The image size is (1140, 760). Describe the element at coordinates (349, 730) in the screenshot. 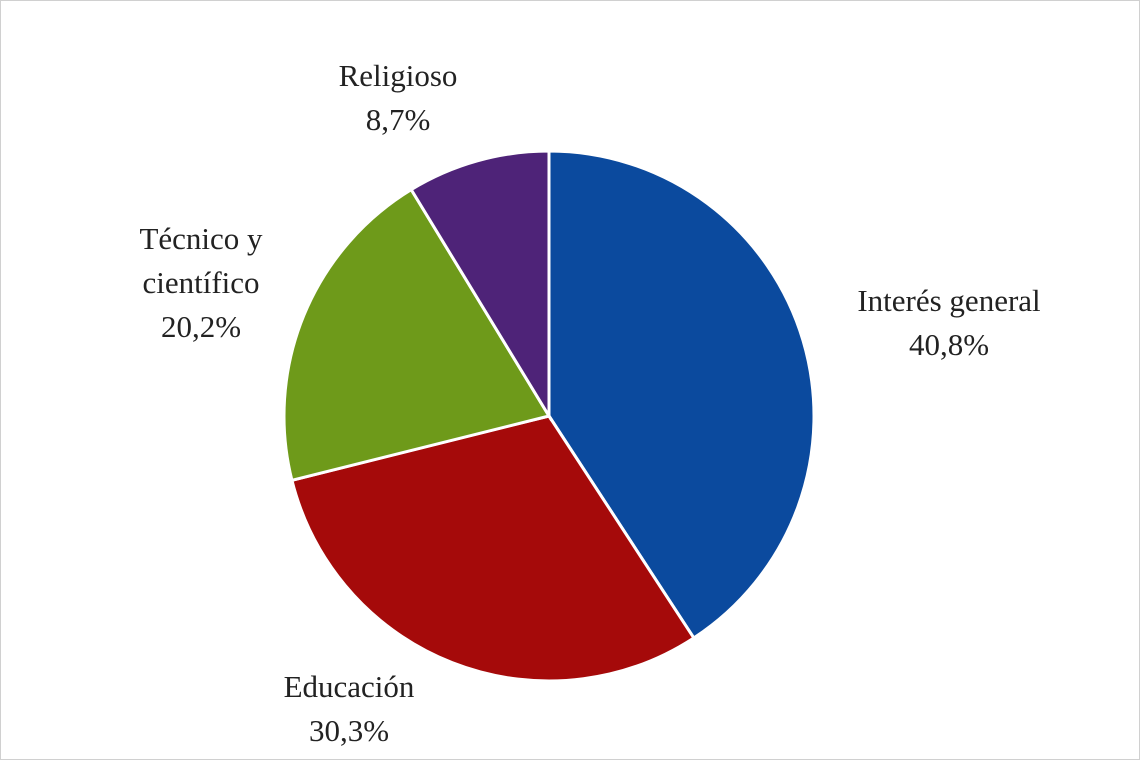

I see `value-label: 30,3%` at that location.